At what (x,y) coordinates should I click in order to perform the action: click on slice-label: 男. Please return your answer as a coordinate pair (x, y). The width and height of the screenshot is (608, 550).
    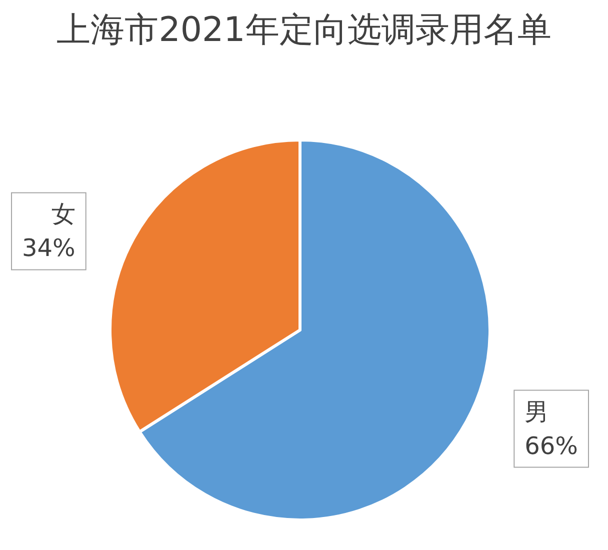
    Looking at the image, I should click on (536, 412).